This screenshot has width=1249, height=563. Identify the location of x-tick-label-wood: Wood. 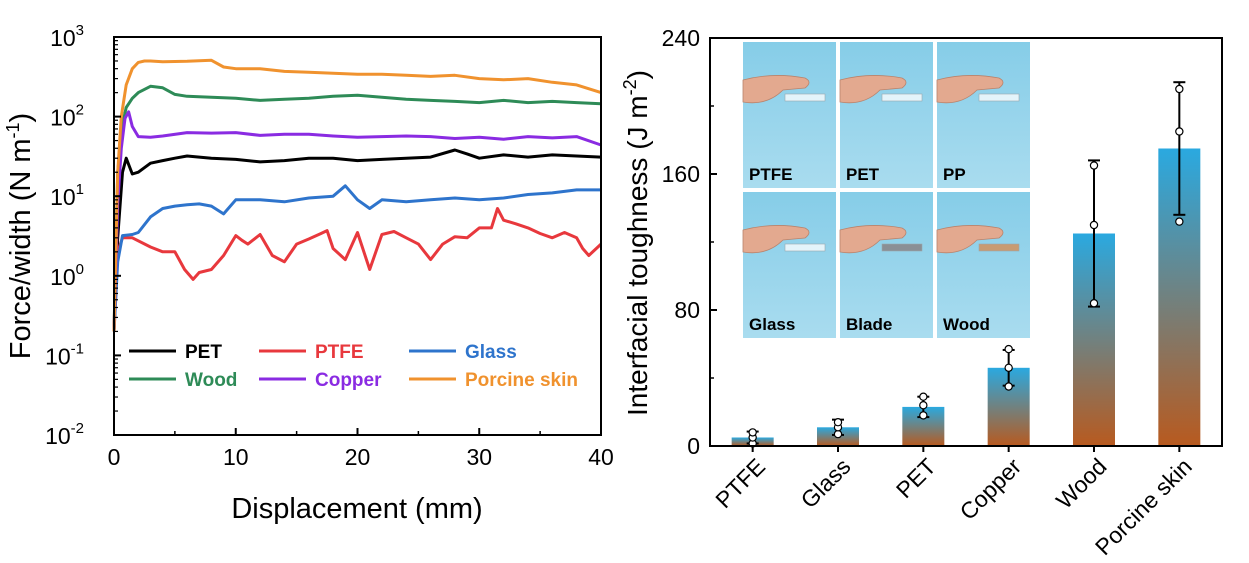
(1081, 483).